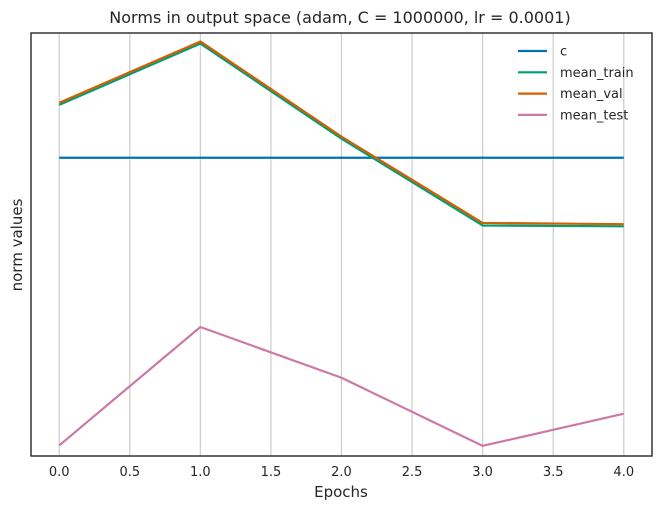  I want to click on x-axis-ticks: 0.0 0.5 1.0 1.5 2.0 2.5 3.0 3.5 4.0, so click(341, 472).